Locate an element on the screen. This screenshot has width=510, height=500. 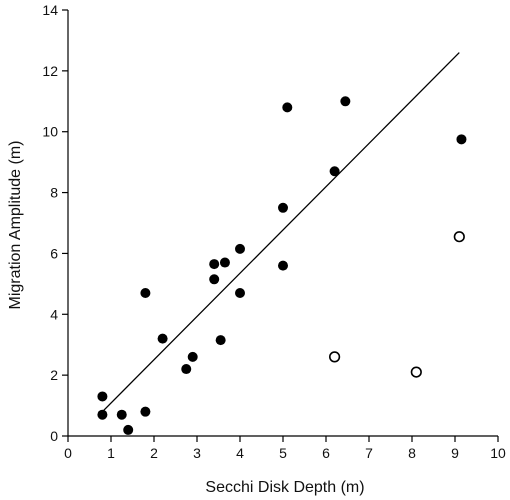
y-tick-label: 8 is located at coordinates (54, 193).